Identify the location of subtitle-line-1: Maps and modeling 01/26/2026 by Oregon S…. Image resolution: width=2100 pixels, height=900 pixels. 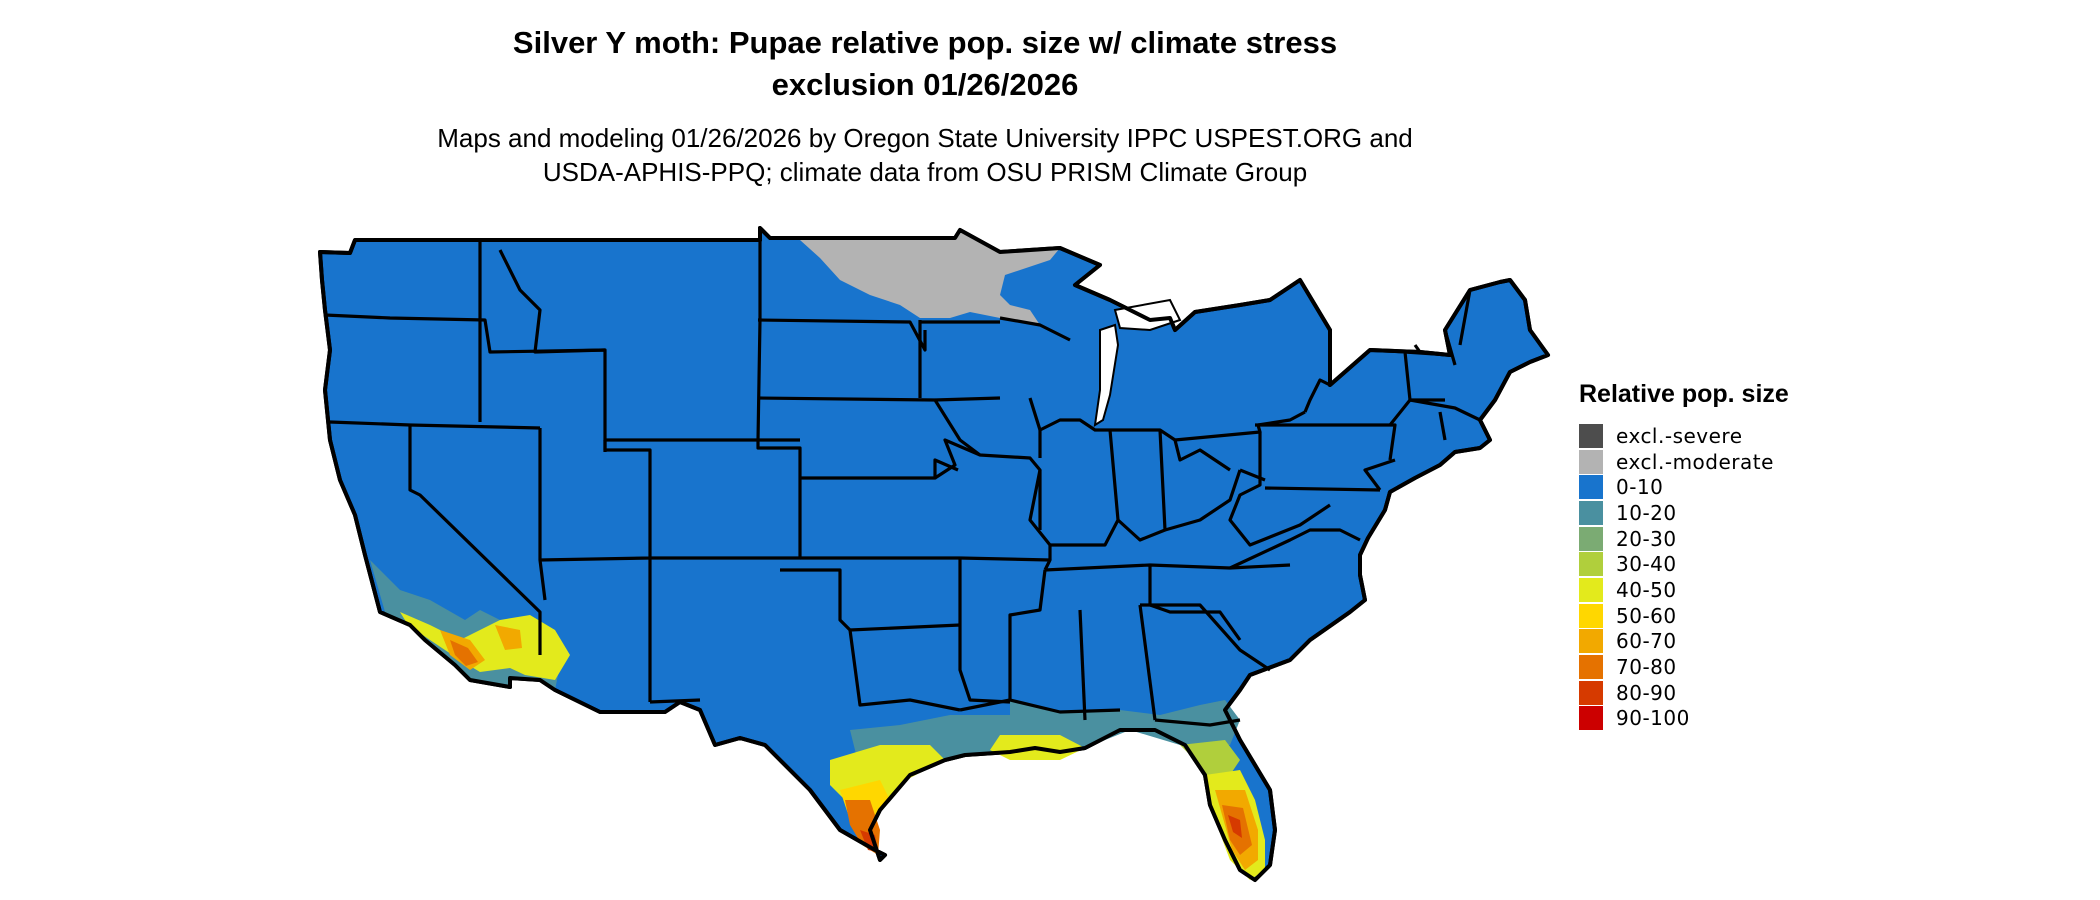
(925, 138).